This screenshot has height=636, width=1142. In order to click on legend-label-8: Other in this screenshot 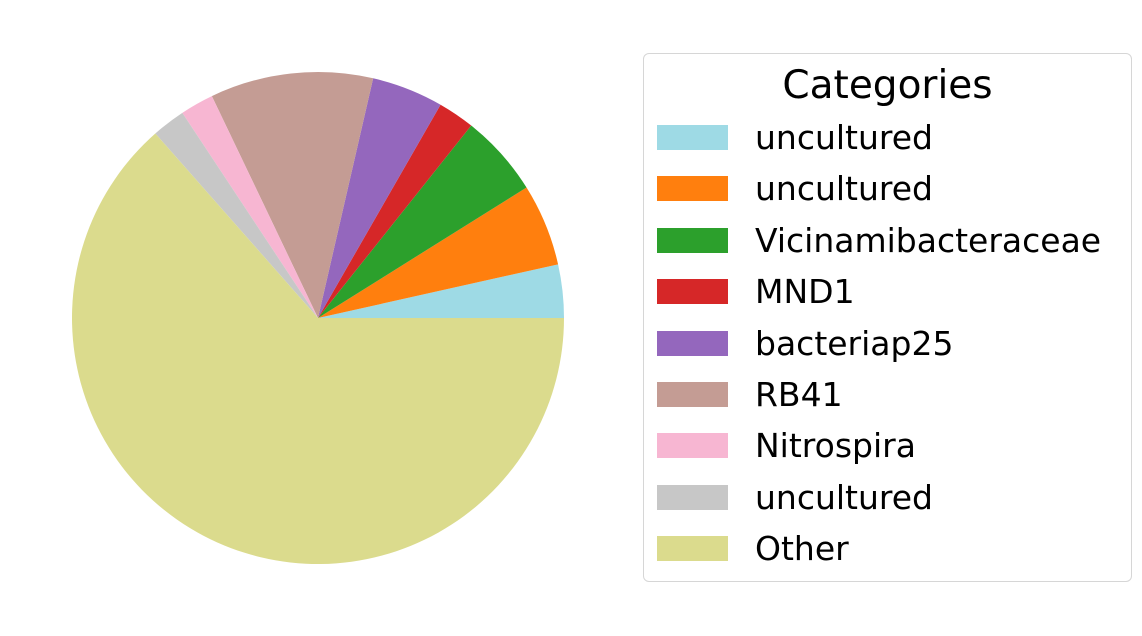, I will do `click(802, 549)`.